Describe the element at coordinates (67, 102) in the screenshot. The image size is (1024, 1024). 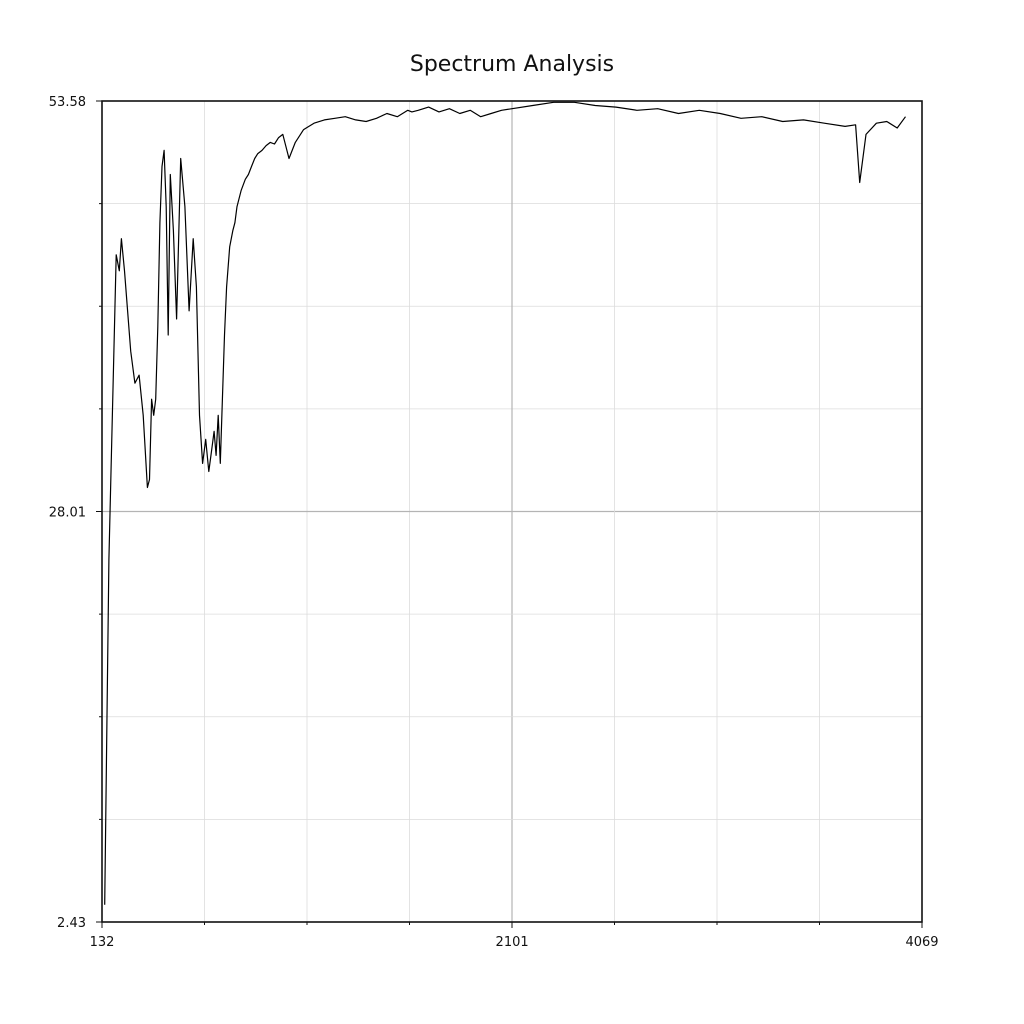
I see `y-tick-label: 53.58` at that location.